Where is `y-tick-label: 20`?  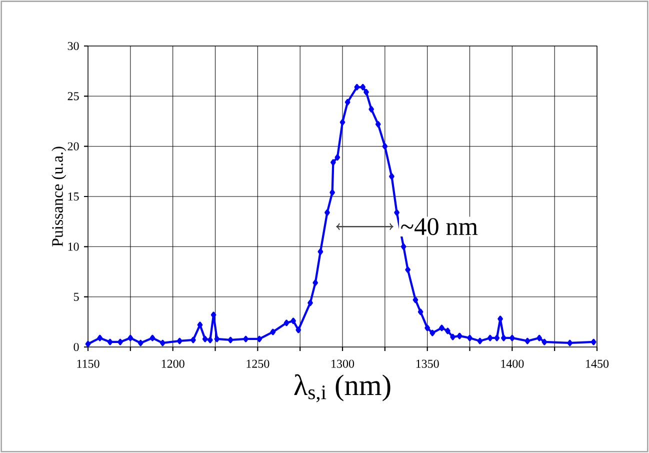 y-tick-label: 20 is located at coordinates (73, 146).